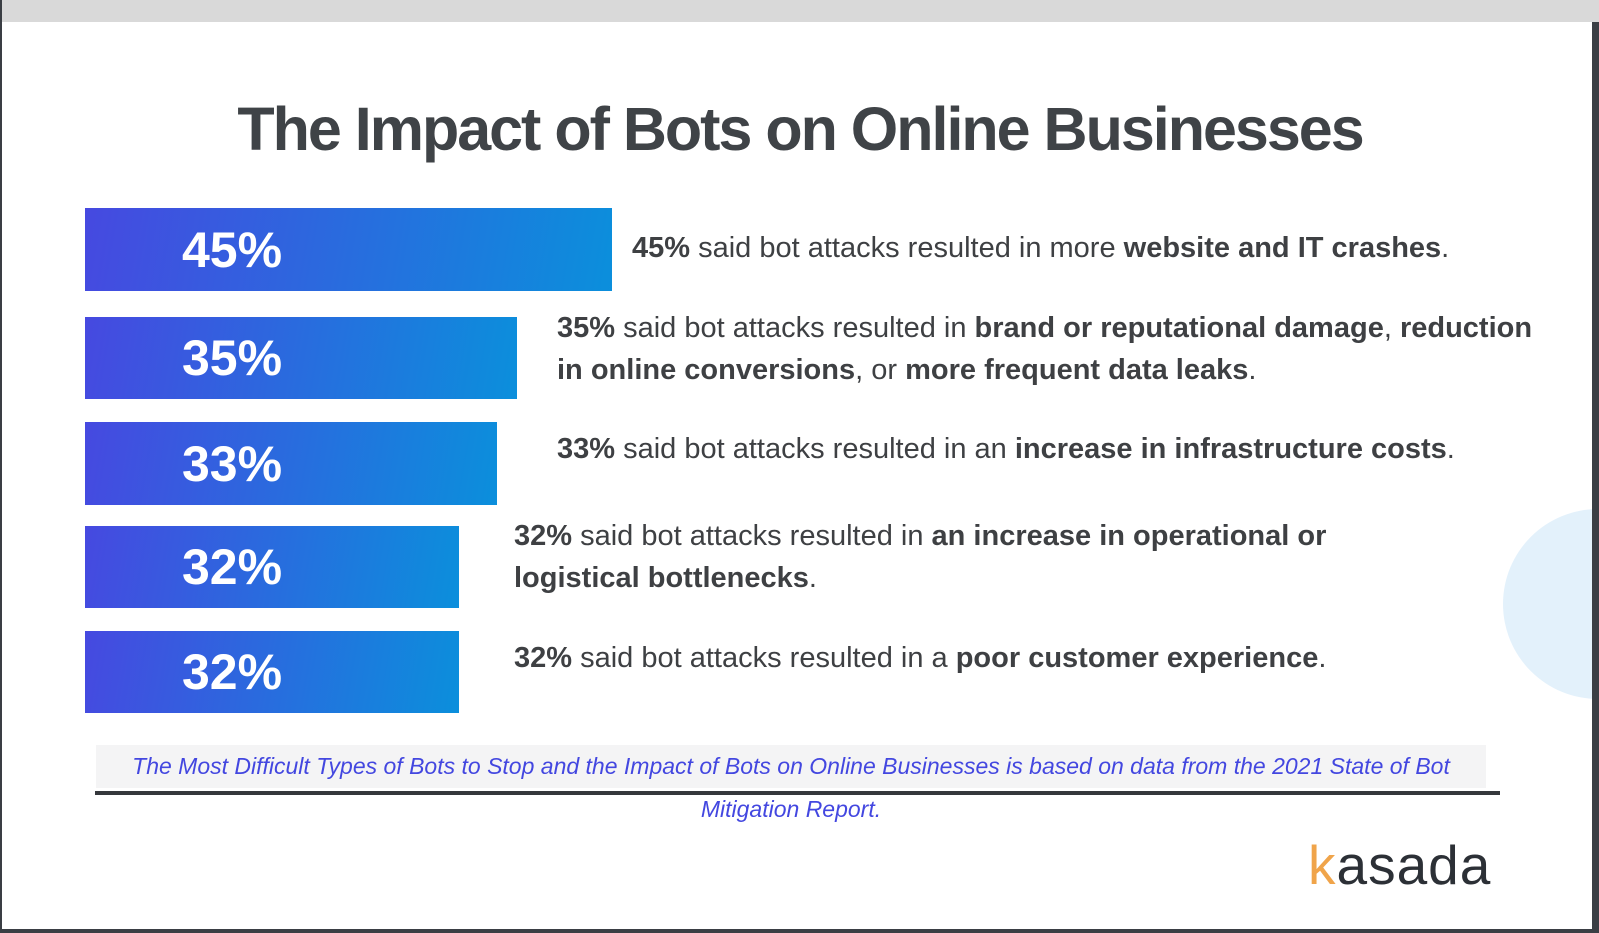 The height and width of the screenshot is (933, 1599). What do you see at coordinates (799, 11) in the screenshot?
I see `top-chrome-bar` at bounding box center [799, 11].